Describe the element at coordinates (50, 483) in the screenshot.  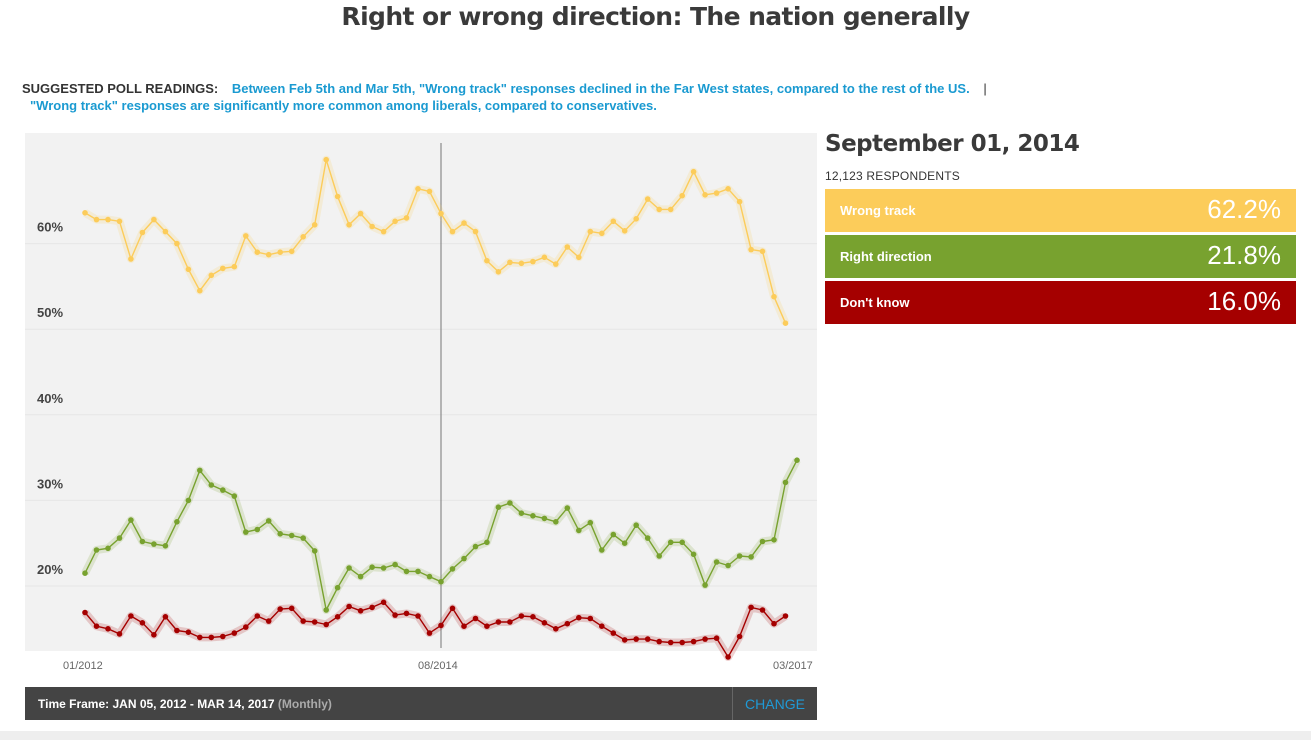
I see `y-tick-label: 30%` at that location.